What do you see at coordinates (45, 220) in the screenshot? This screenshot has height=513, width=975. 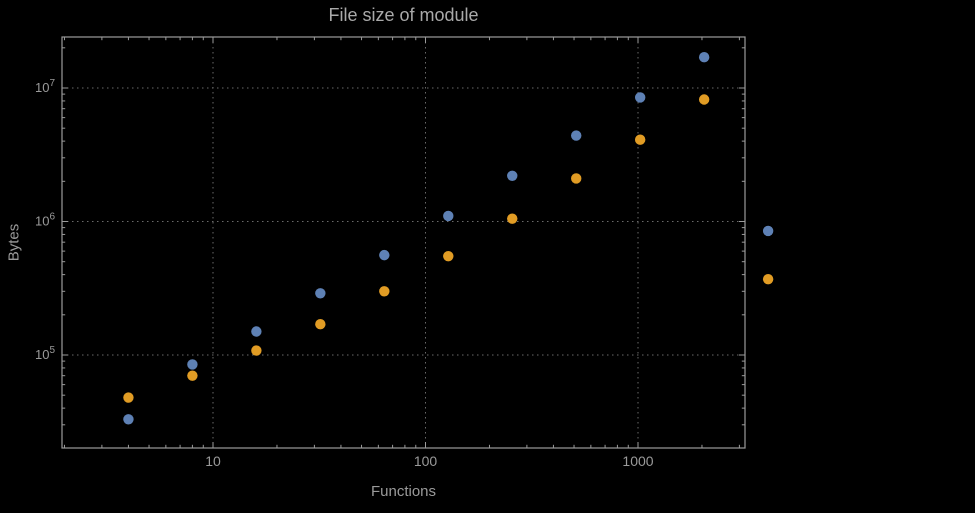 I see `y-tick-label: 10⁶` at bounding box center [45, 220].